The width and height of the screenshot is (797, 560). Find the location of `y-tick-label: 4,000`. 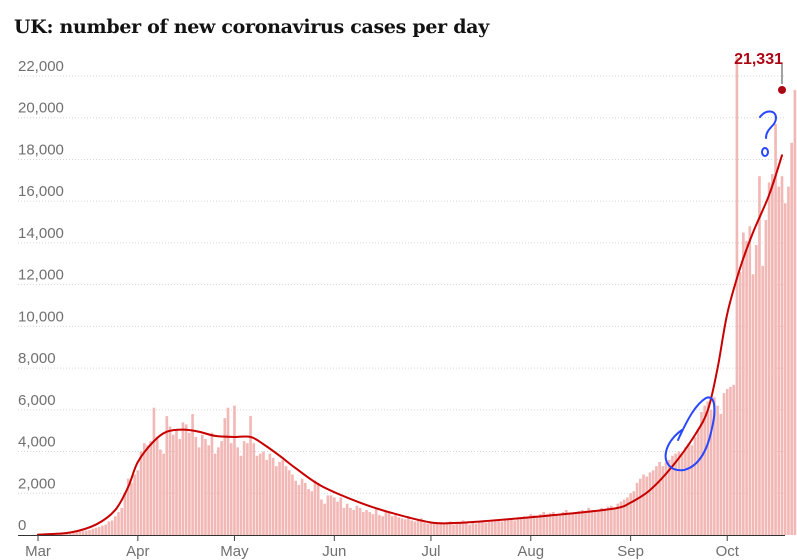

y-tick-label: 4,000 is located at coordinates (37, 442).